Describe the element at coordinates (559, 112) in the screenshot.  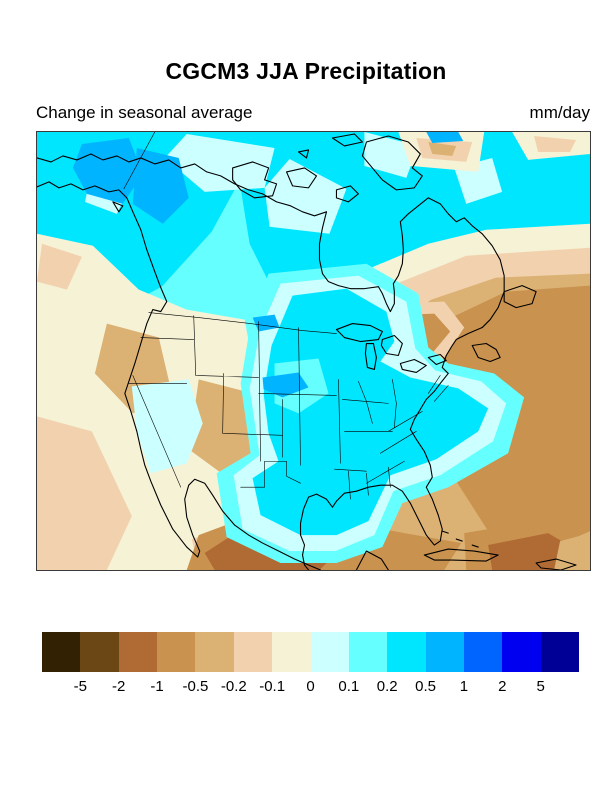
I see `units-label: mm/day` at that location.